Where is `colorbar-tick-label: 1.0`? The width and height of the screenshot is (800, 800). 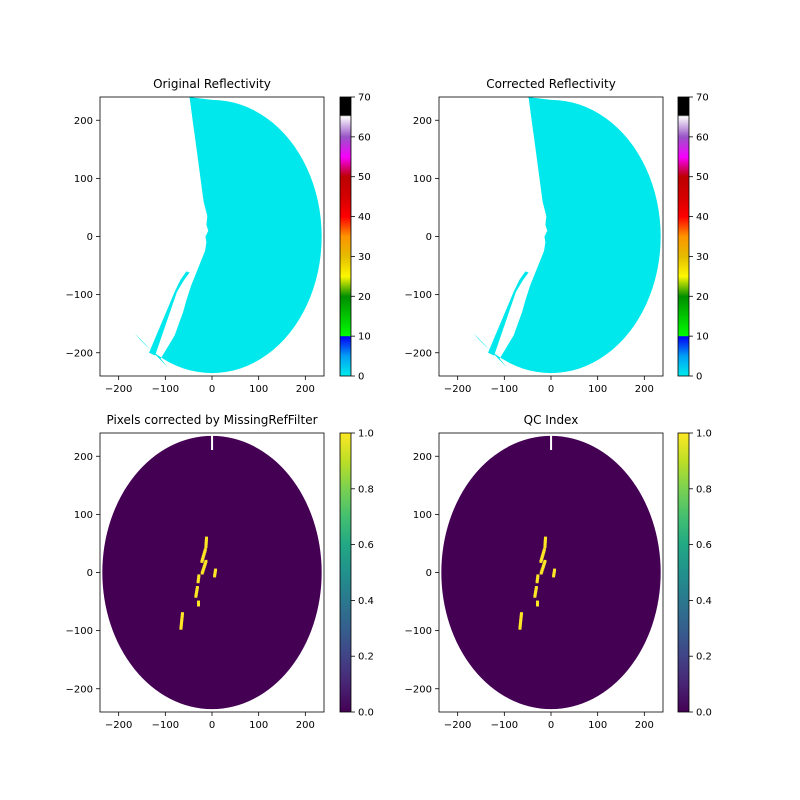
colorbar-tick-label: 1.0 is located at coordinates (366, 434).